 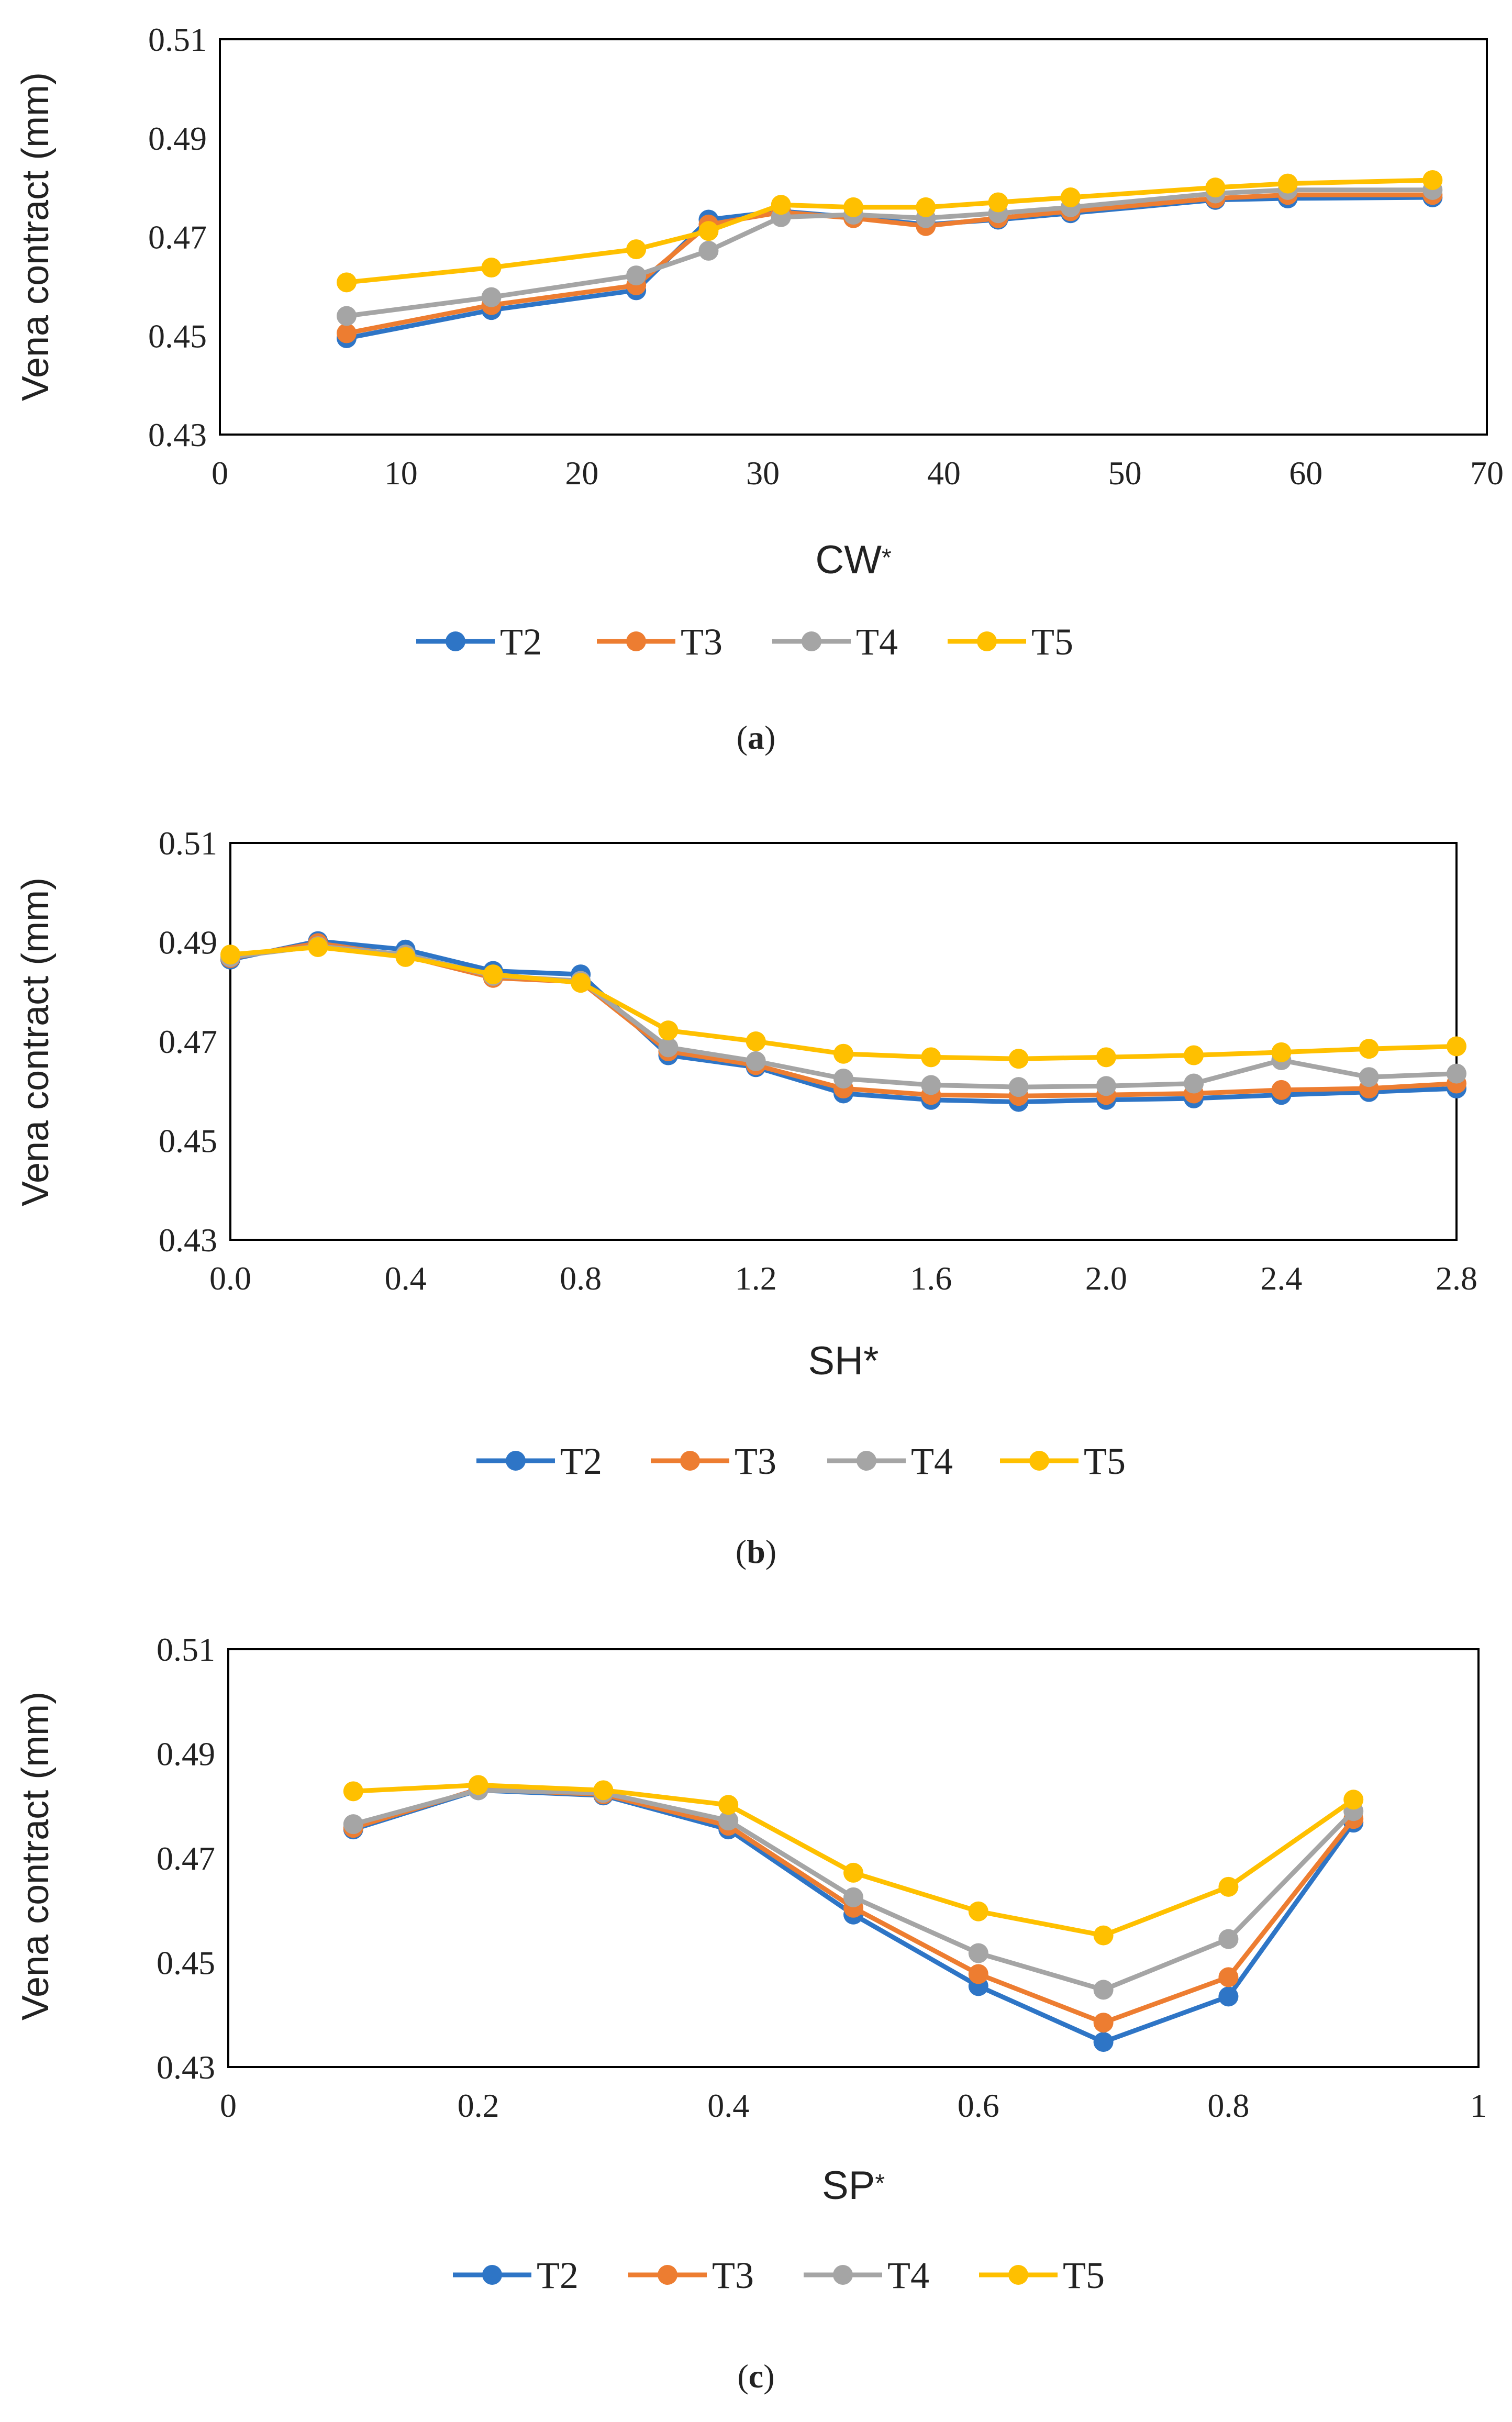 I want to click on series-line-t5, so click(x=843, y=1003).